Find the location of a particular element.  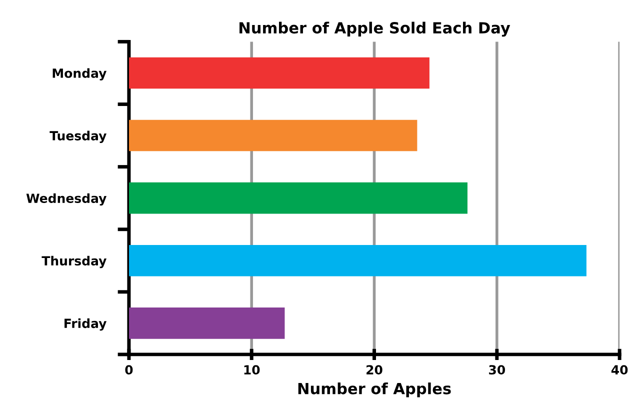

x-tick-label: 0 is located at coordinates (129, 370).